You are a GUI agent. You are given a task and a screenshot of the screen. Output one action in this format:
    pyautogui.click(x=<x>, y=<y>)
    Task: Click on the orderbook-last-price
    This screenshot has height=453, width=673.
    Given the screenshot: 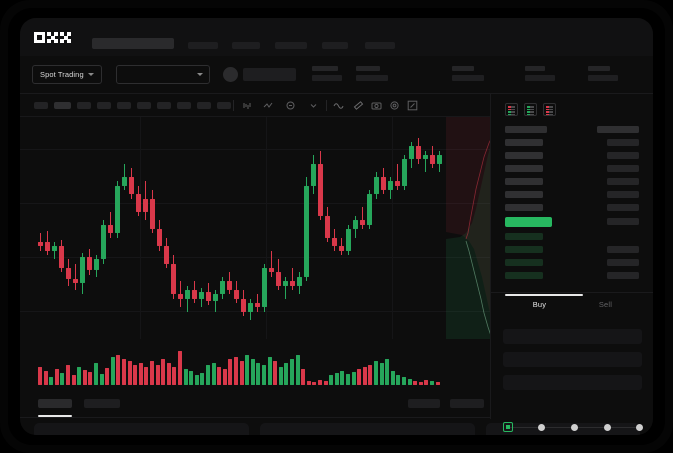 What is the action you would take?
    pyautogui.click(x=528, y=222)
    